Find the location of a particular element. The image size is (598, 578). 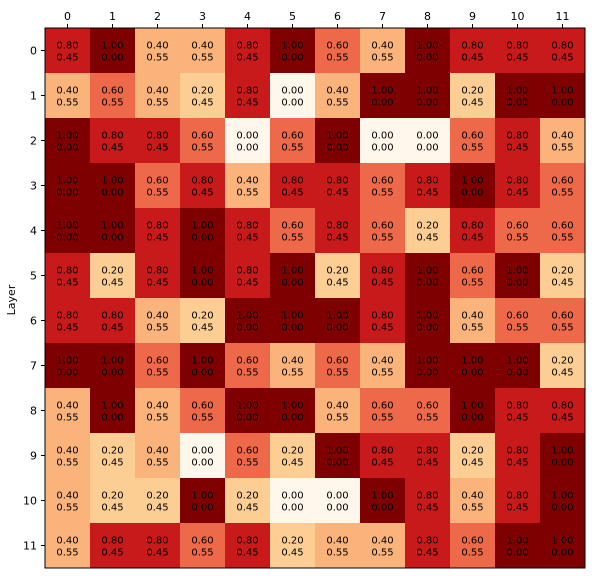

y-tick-label: 6 is located at coordinates (33, 321).